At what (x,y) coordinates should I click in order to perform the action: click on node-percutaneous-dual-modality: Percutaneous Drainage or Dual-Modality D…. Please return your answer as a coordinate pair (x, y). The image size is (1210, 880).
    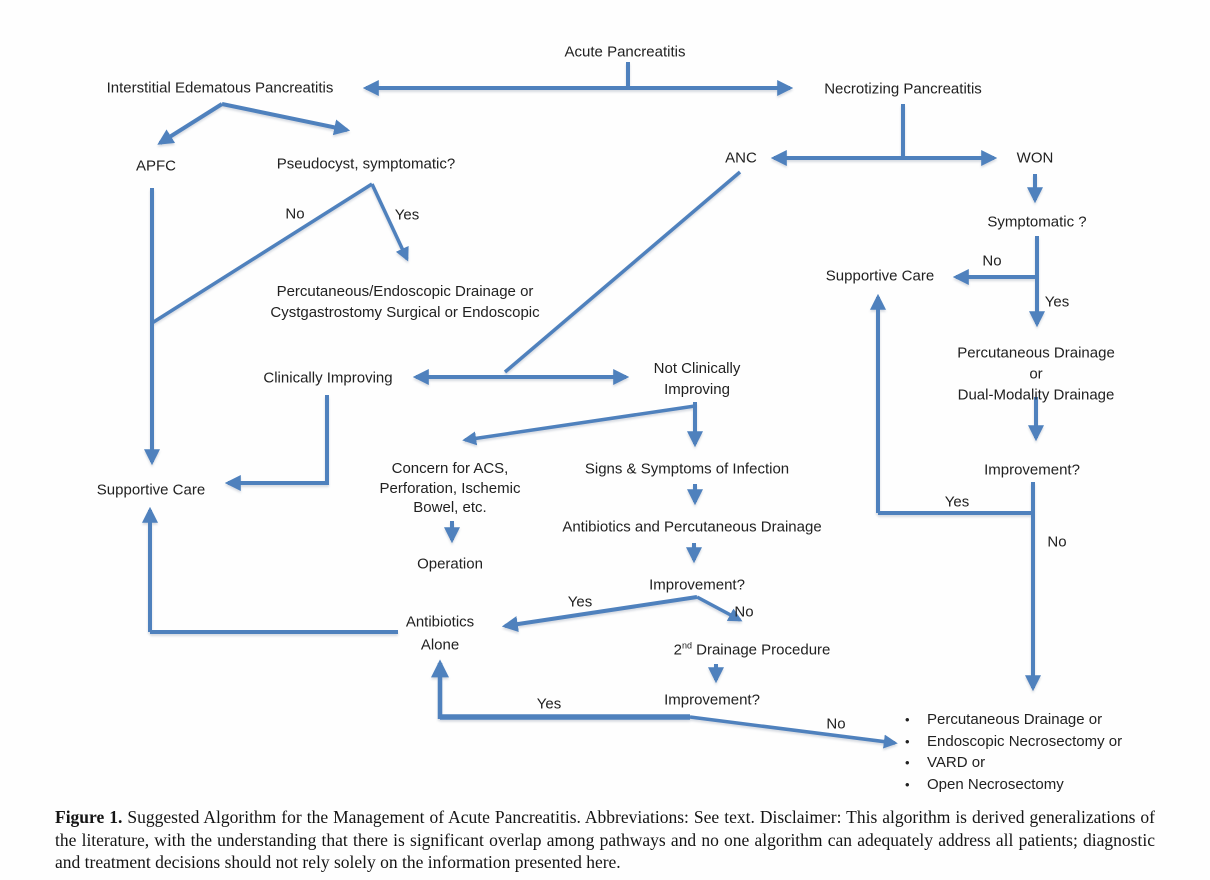
    Looking at the image, I should click on (1036, 374).